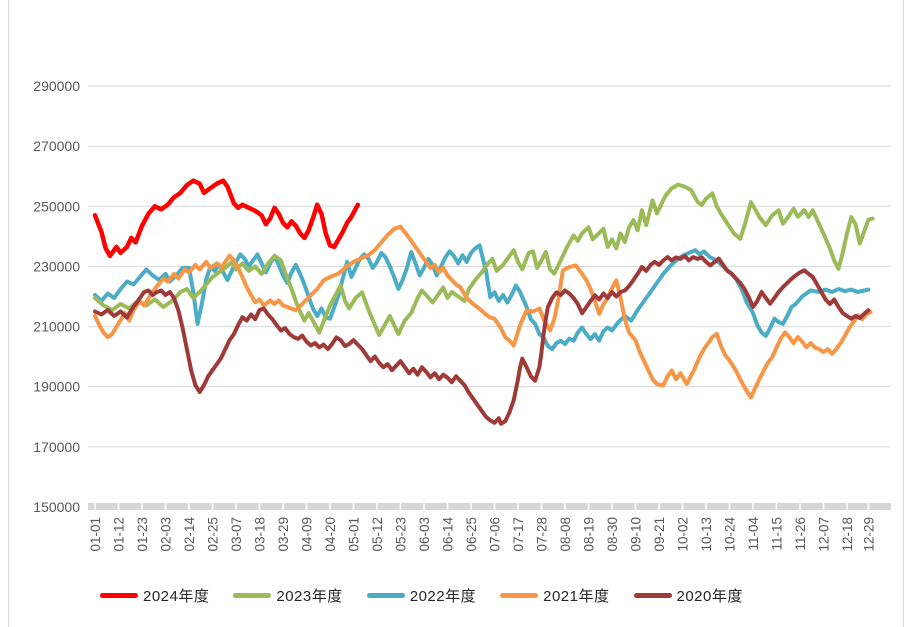 This screenshot has height=627, width=910. I want to click on x-axis-tick-label: 05-12, so click(377, 534).